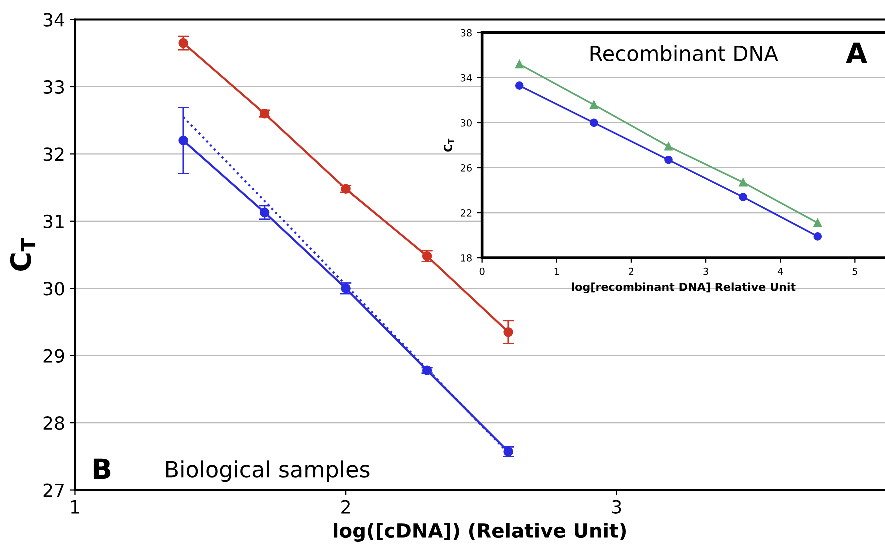 This screenshot has width=885, height=549. I want to click on annotation: A, so click(857, 53).